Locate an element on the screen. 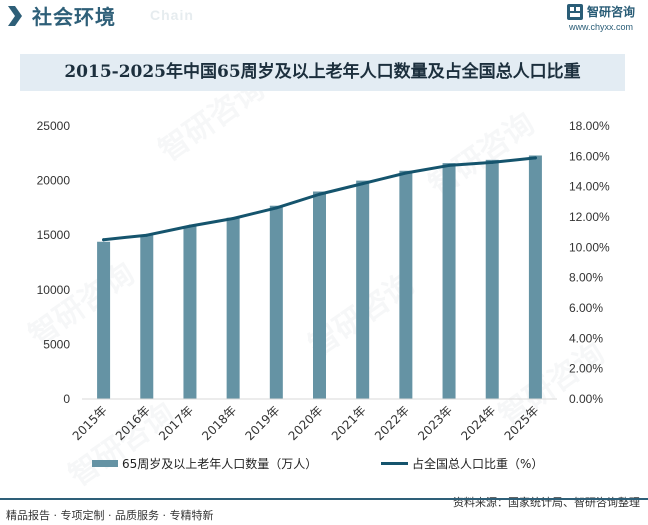 Image resolution: width=648 pixels, height=525 pixels. x-tick-label: 2017年 is located at coordinates (176, 423).